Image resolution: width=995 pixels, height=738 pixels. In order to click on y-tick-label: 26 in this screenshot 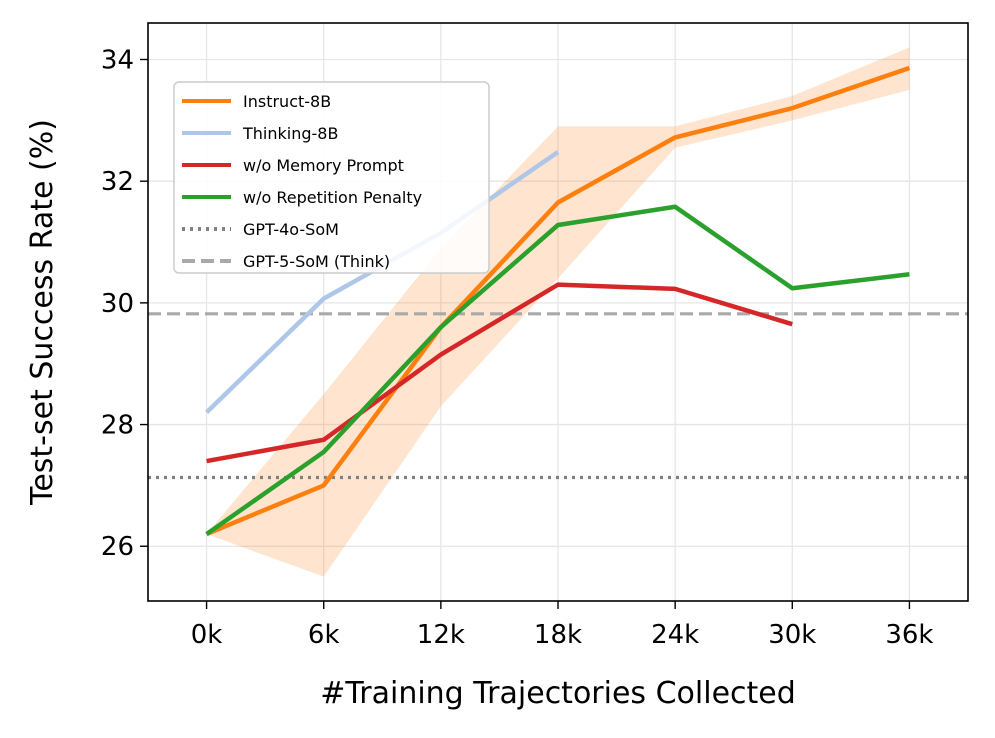, I will do `click(117, 547)`.